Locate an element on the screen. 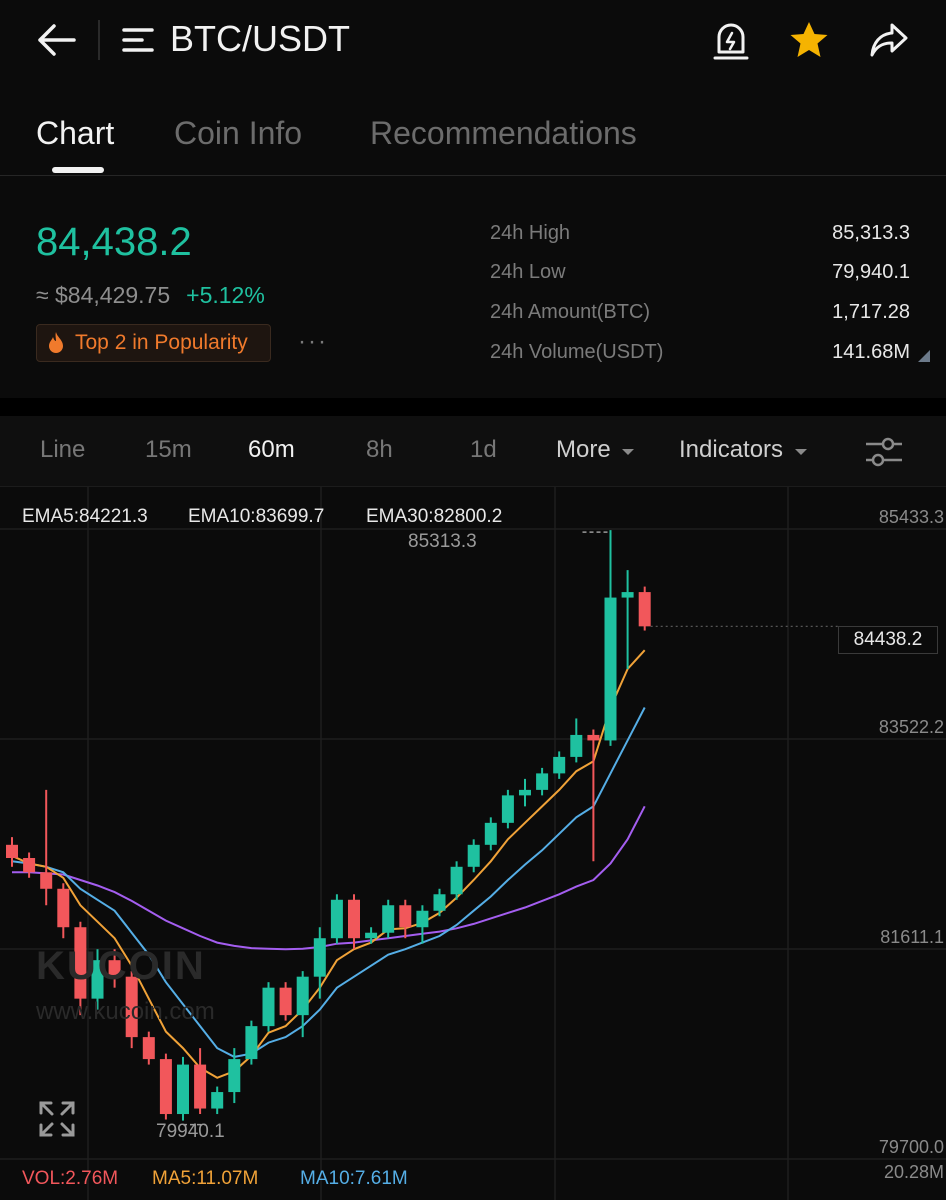  tf-more-label: More is located at coordinates (583, 449).